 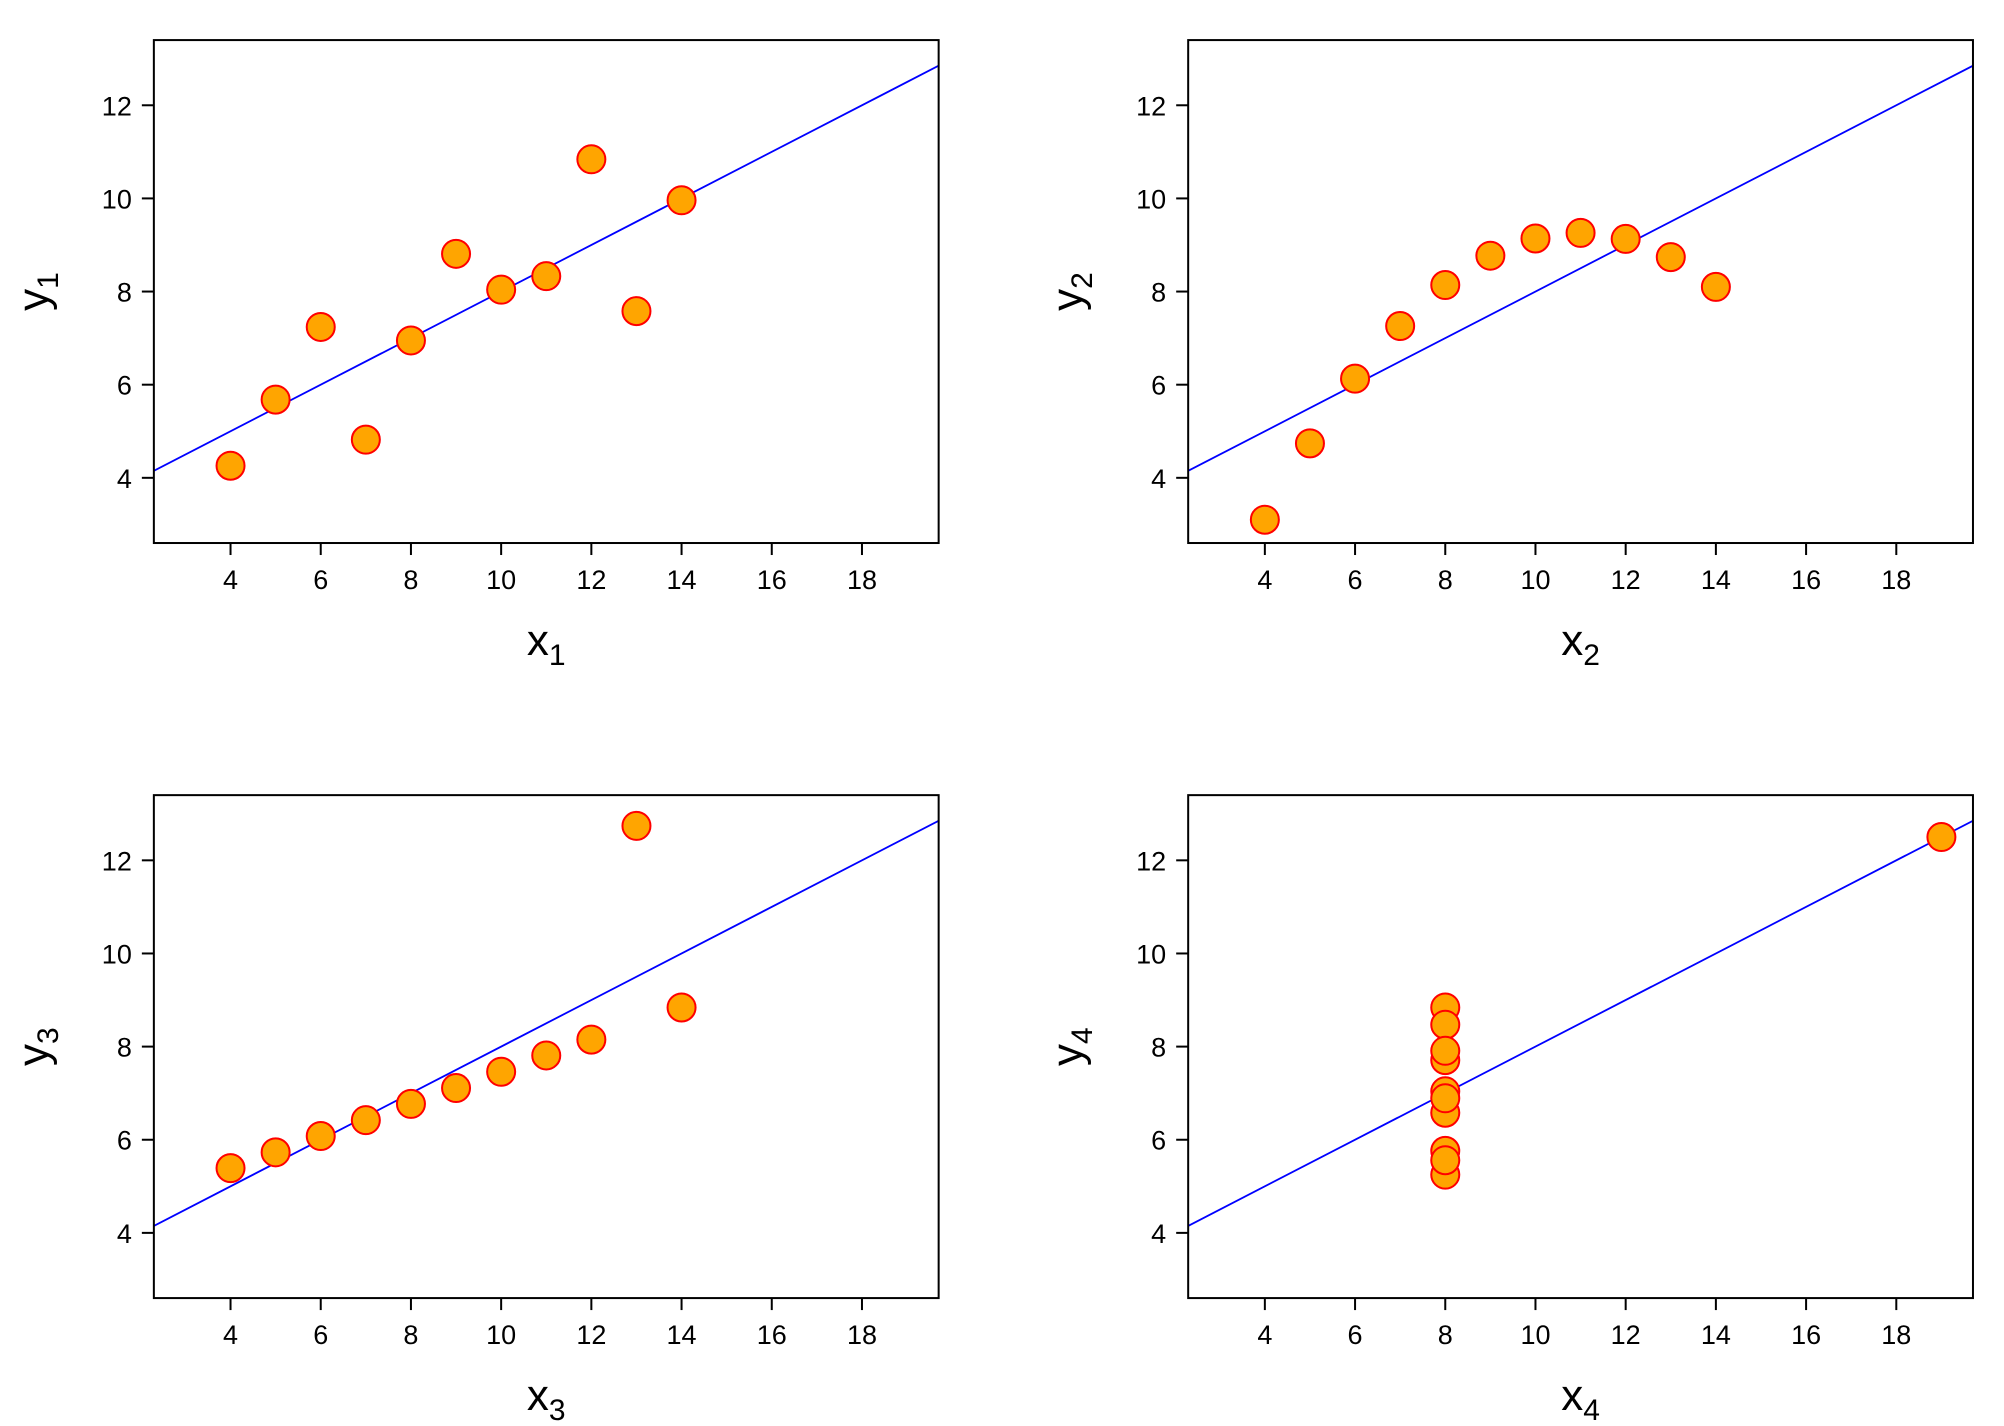 I want to click on chart-3-x-tick-label: 12, so click(x=591, y=1335).